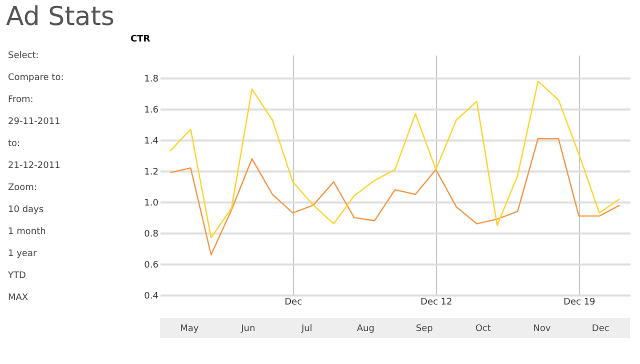  Describe the element at coordinates (151, 79) in the screenshot. I see `y-tick-label: 1.8` at that location.